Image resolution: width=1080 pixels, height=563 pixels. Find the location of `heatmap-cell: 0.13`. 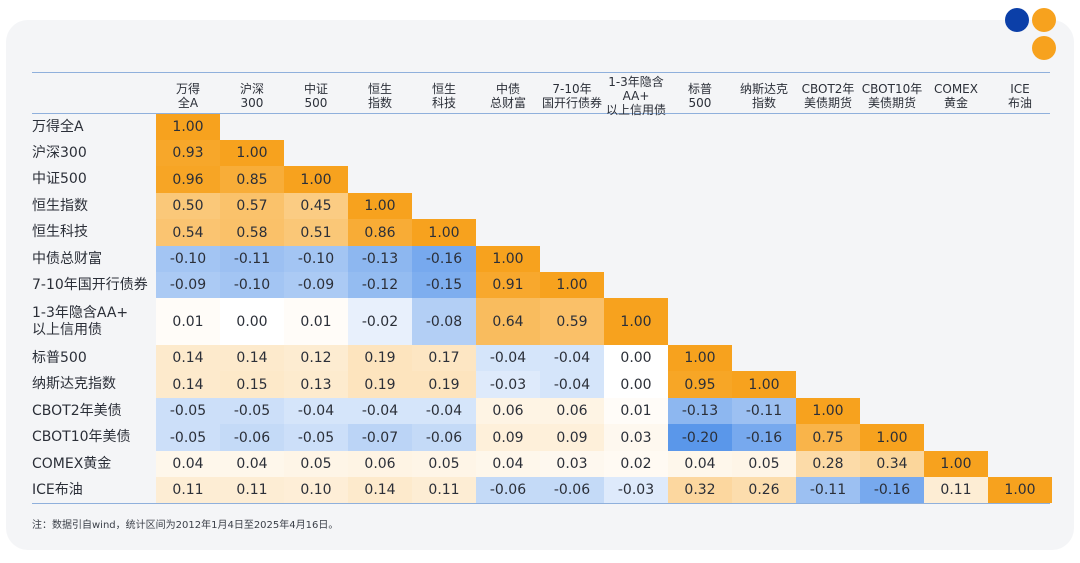

heatmap-cell: 0.13 is located at coordinates (316, 384).